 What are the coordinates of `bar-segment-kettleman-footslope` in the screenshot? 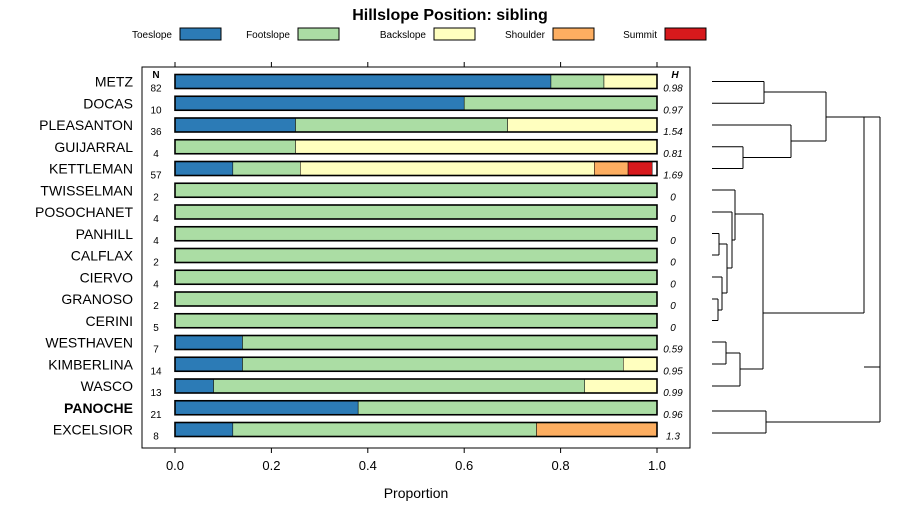 It's located at (266, 168).